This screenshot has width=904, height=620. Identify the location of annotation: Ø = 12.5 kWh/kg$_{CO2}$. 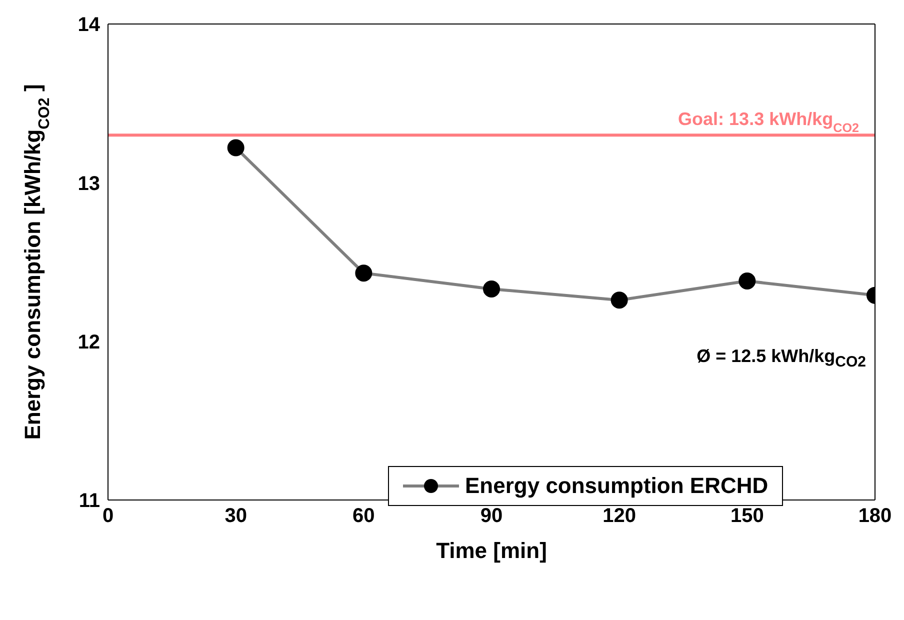
(781, 358).